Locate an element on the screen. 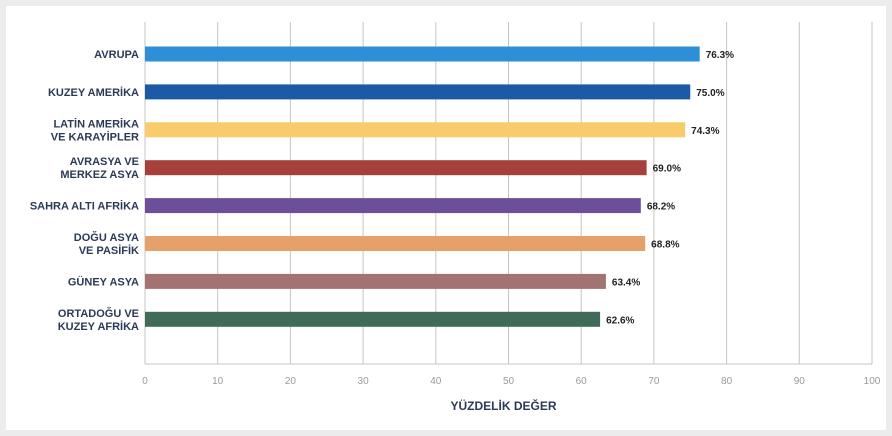  category-label: KUZEY AMERİKA is located at coordinates (93, 92).